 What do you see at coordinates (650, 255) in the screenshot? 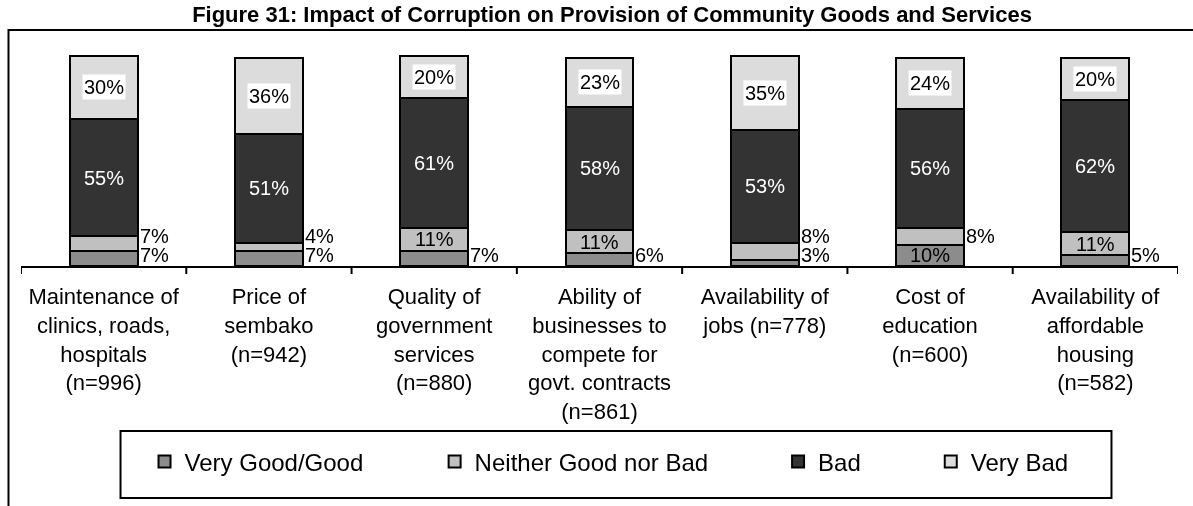
I see `data-label: 6%` at bounding box center [650, 255].